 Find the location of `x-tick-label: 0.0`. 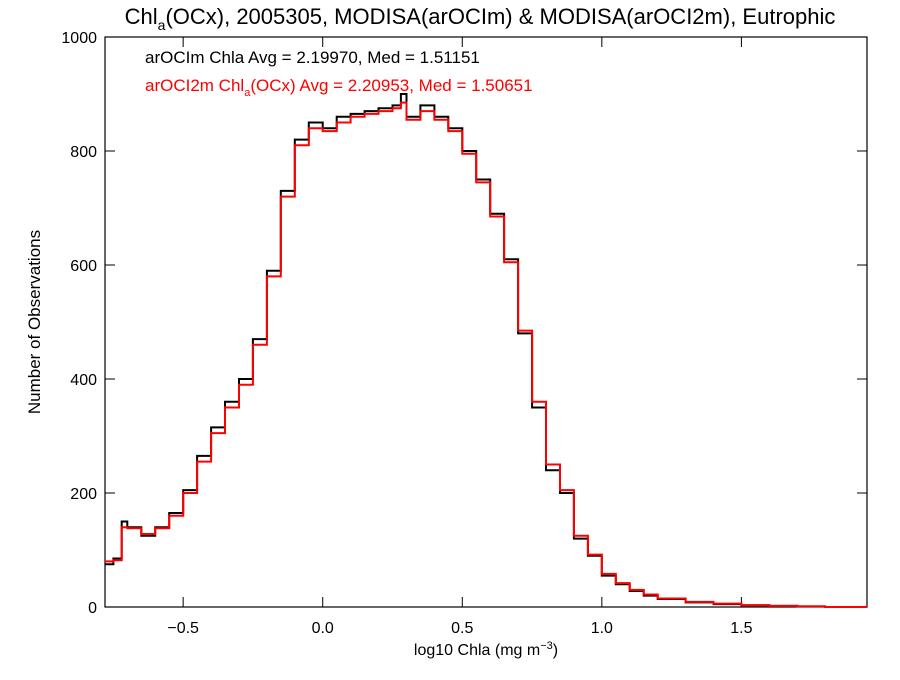

x-tick-label: 0.0 is located at coordinates (323, 628).